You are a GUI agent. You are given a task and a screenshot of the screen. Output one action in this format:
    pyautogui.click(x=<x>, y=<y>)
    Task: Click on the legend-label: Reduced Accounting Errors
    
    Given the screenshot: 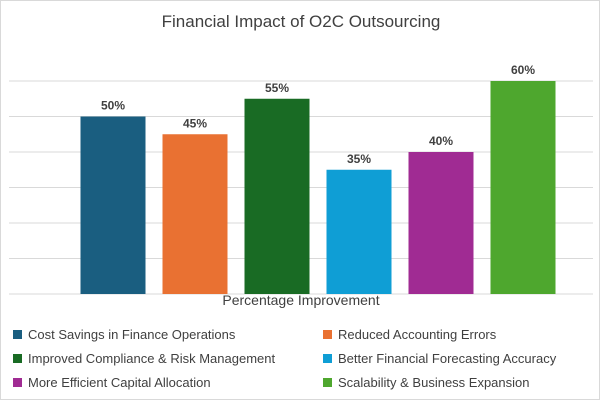 What is the action you would take?
    pyautogui.click(x=417, y=334)
    